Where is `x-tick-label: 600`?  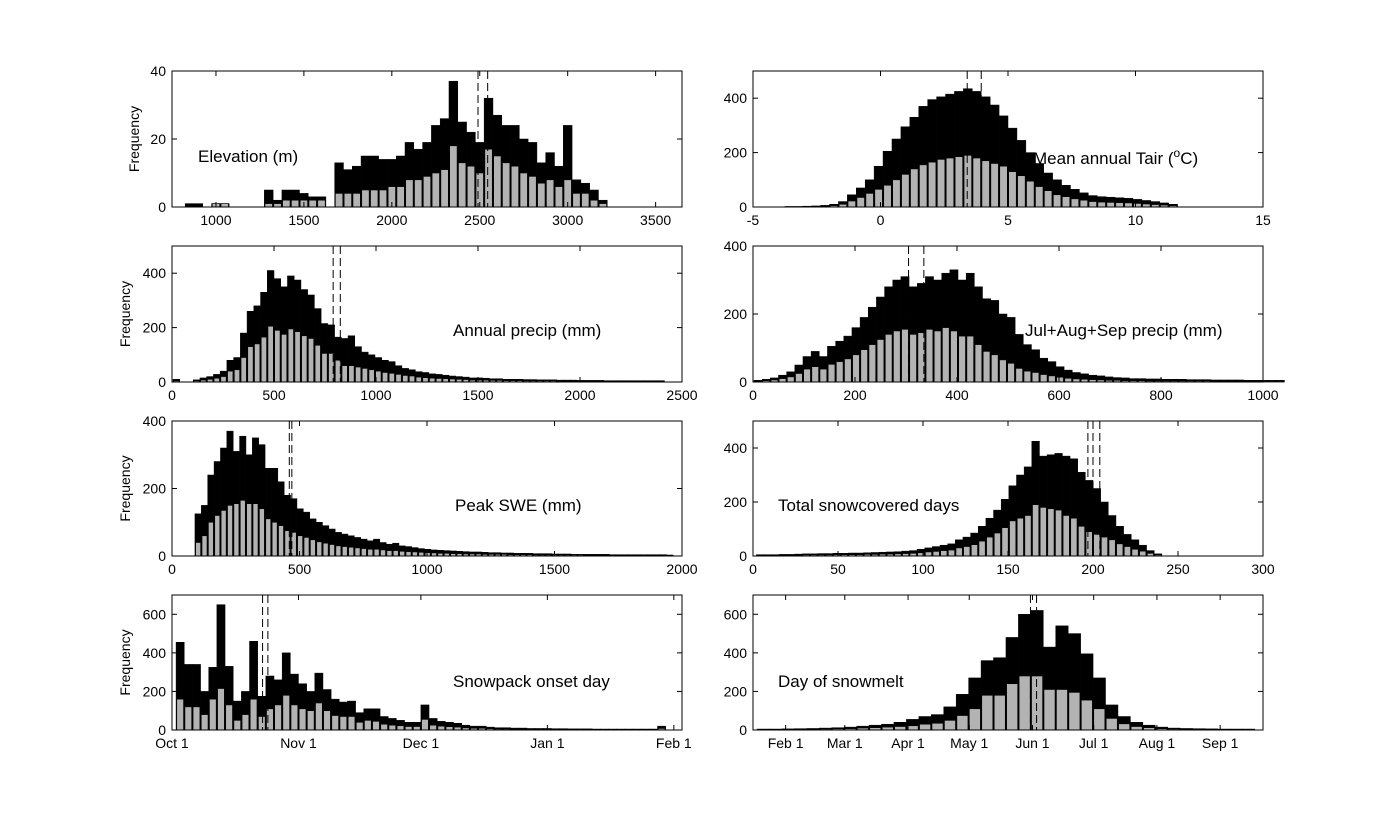 x-tick-label: 600 is located at coordinates (1059, 395).